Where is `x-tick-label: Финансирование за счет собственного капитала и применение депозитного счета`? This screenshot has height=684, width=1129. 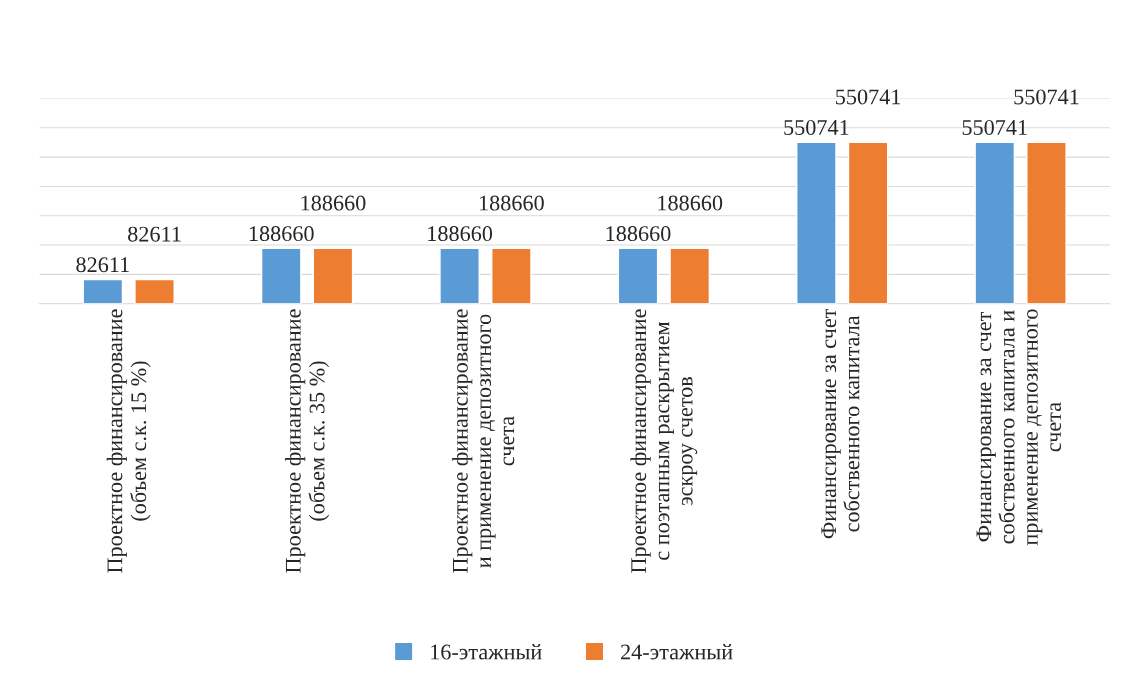
x-tick-label: Финансирование за счет собственного капитала и применение депозитного счета is located at coordinates (1019, 427).